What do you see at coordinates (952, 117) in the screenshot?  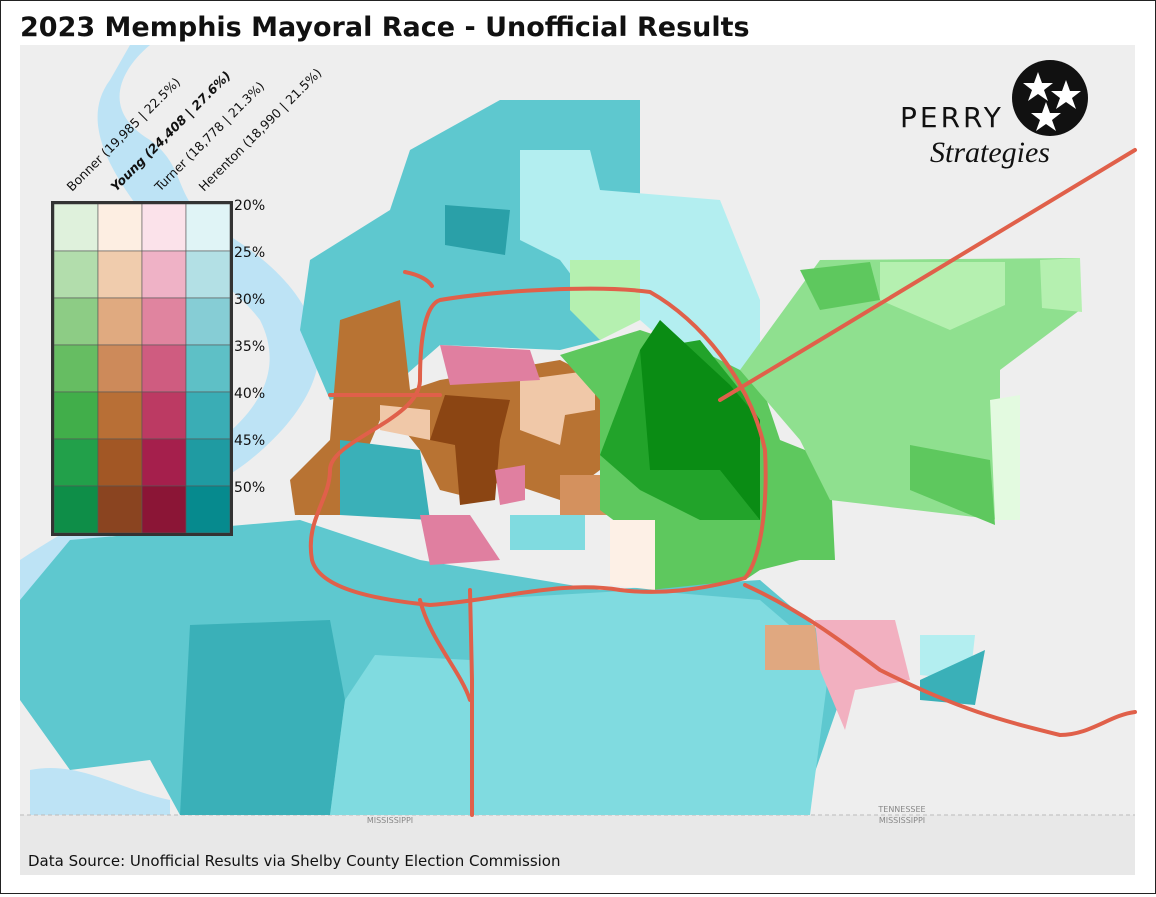 I see `logo-name: PERRY` at bounding box center [952, 117].